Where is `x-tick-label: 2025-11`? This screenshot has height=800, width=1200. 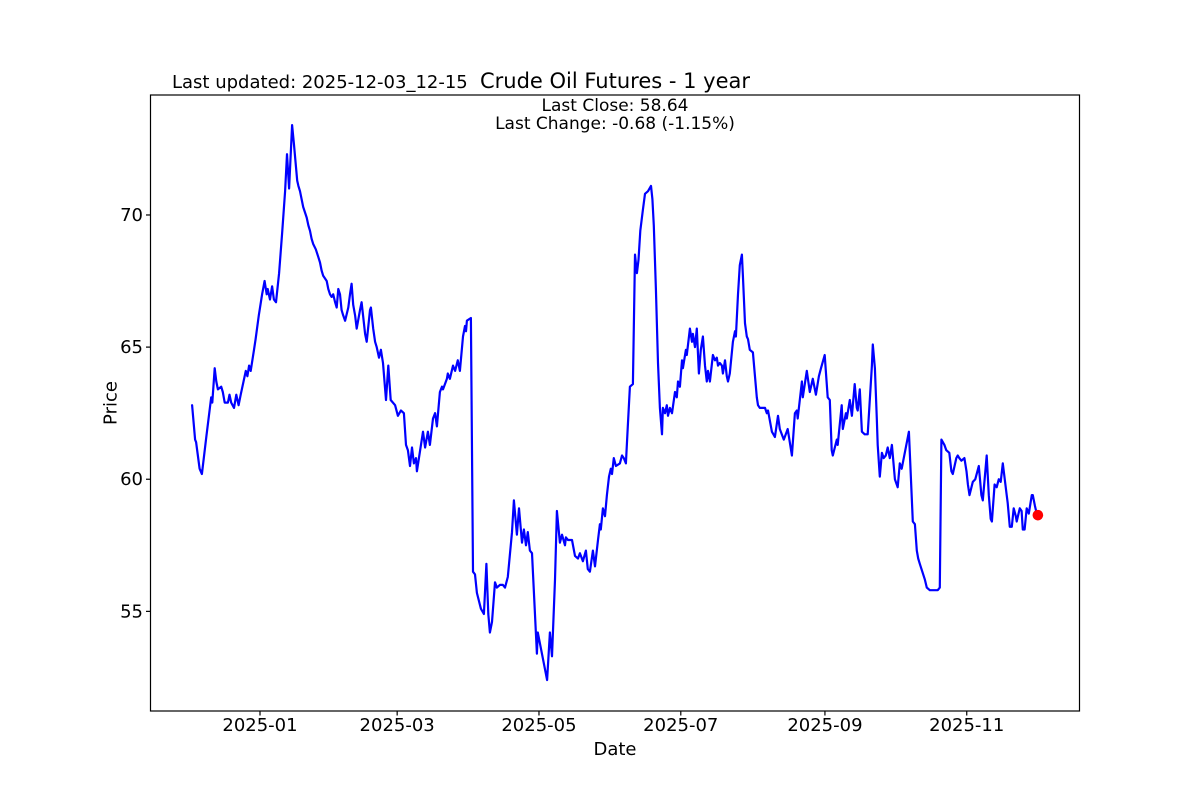
x-tick-label: 2025-11 is located at coordinates (966, 725).